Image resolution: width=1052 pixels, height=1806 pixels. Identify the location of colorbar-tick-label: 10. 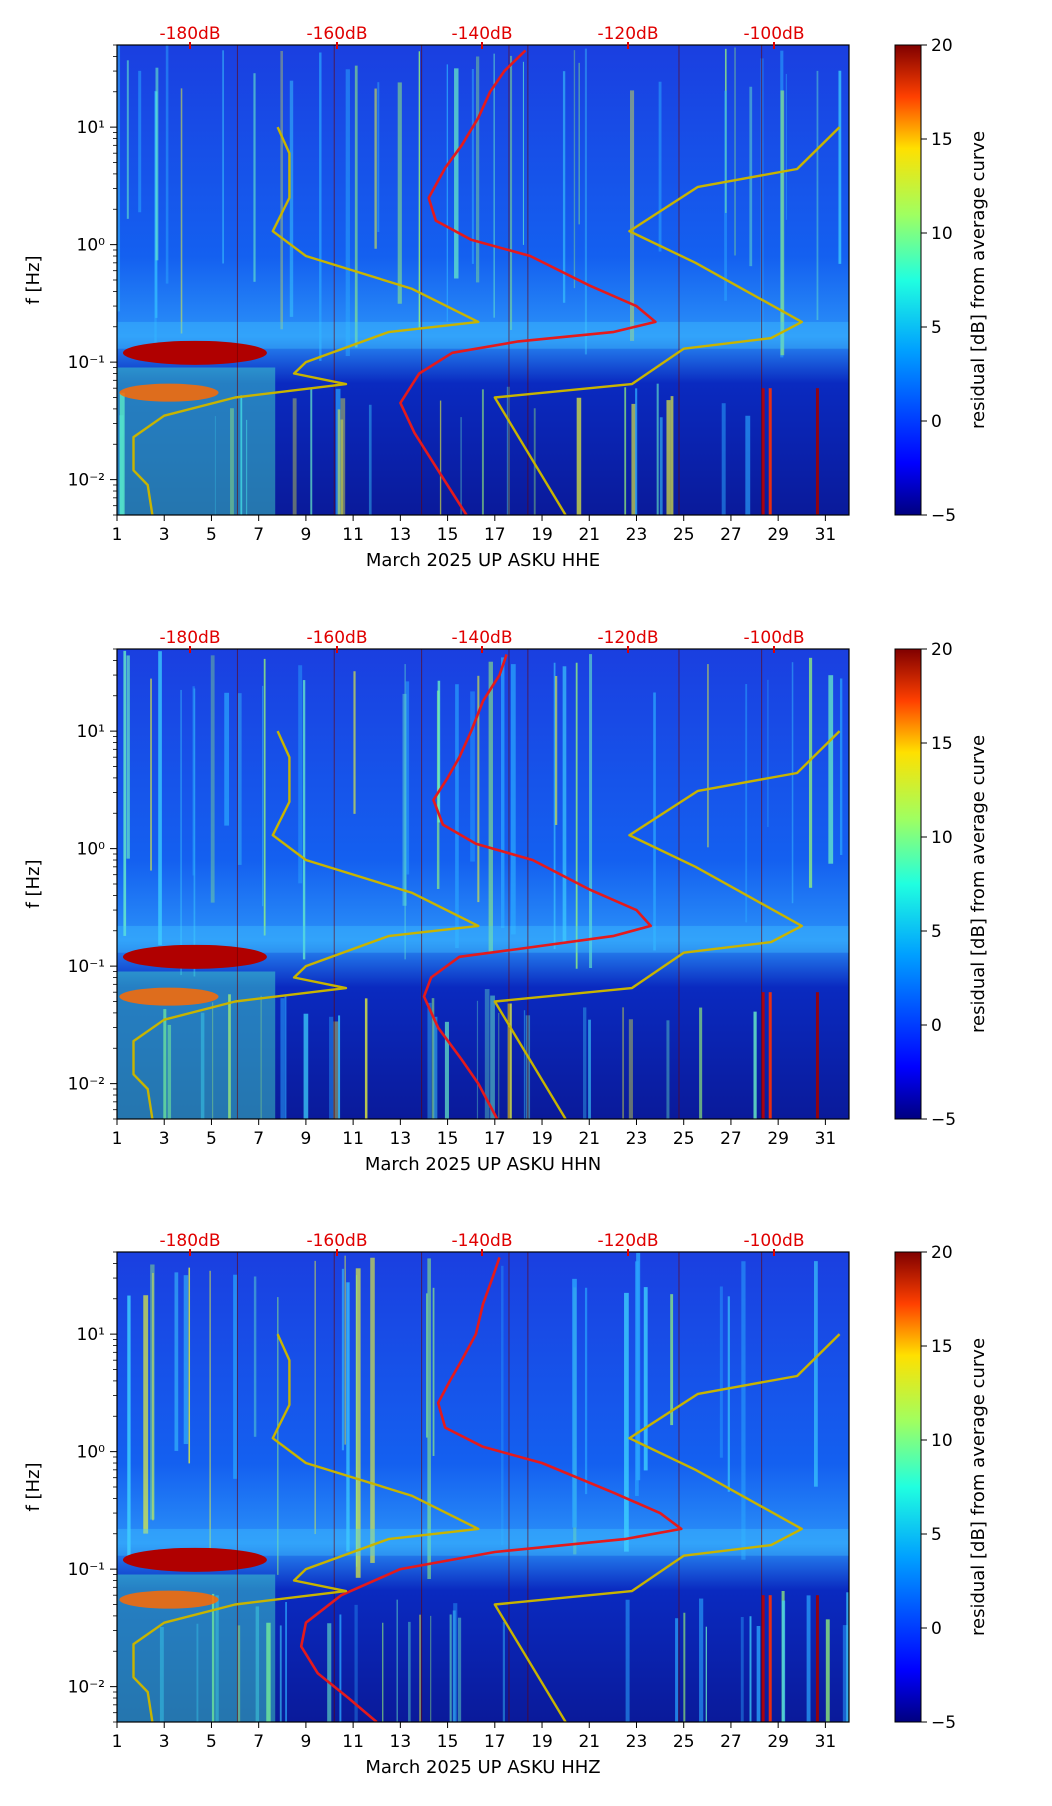
(942, 838).